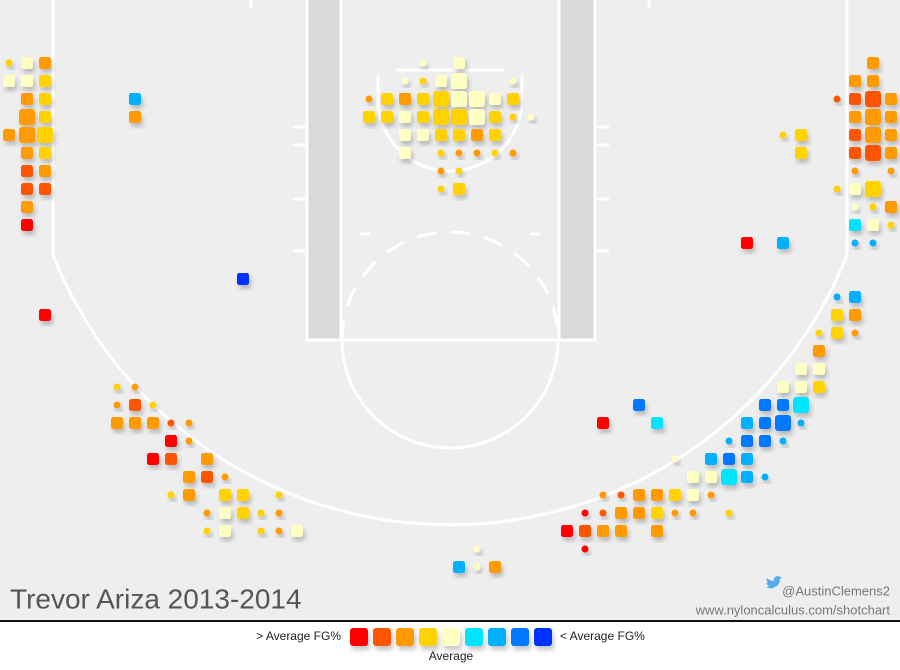 This screenshot has width=900, height=670. I want to click on legend, so click(451, 637).